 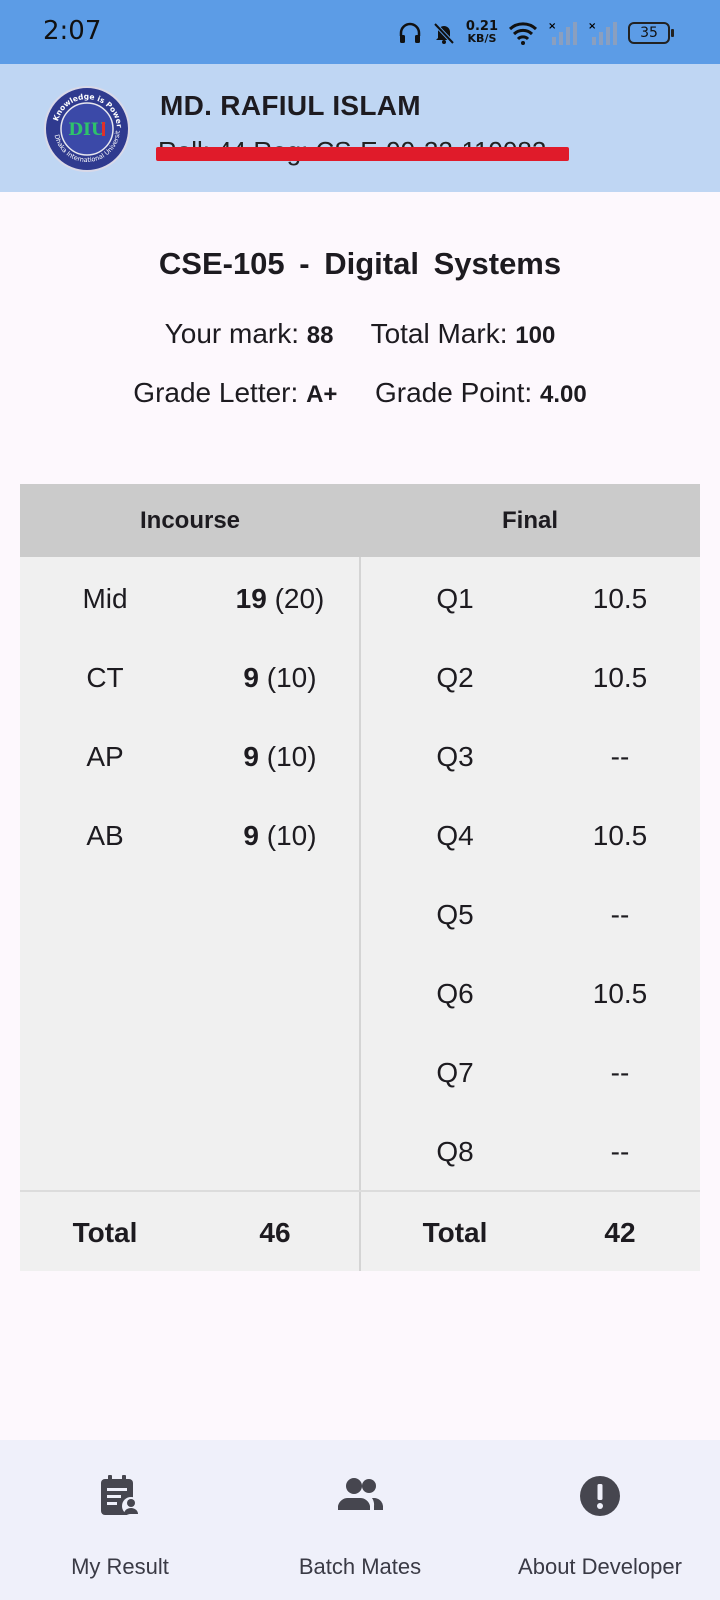 I want to click on final-row-label: Q7, so click(x=455, y=1072).